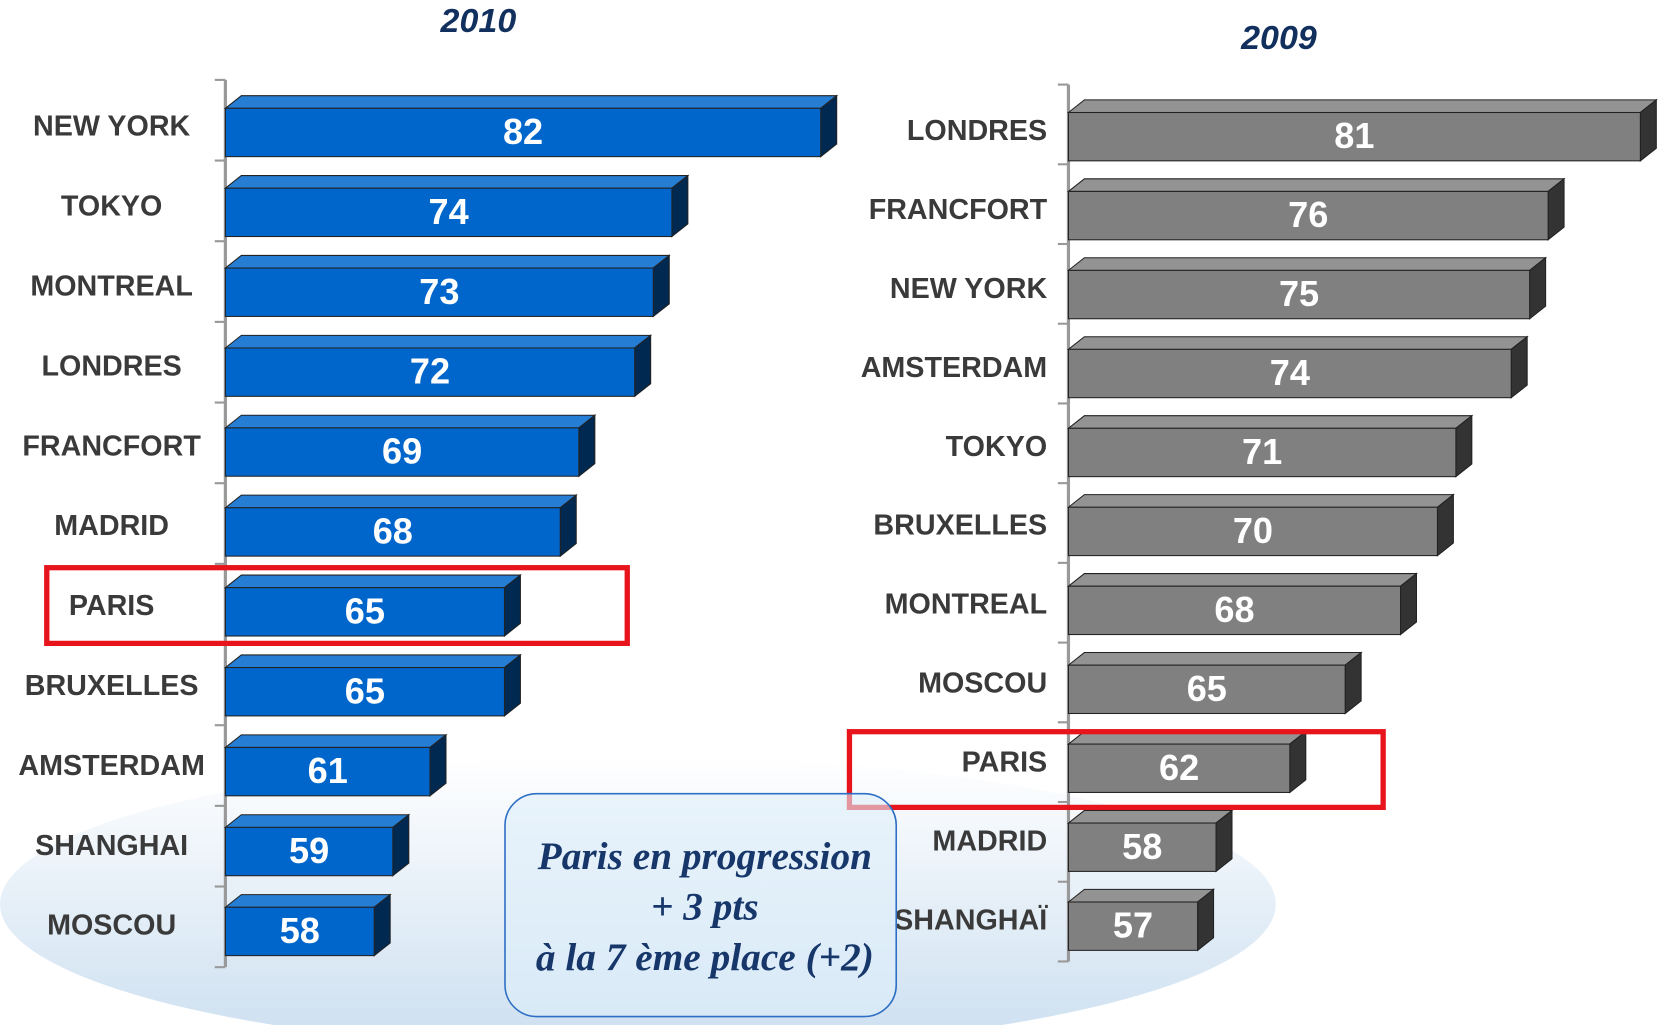 Image resolution: width=1667 pixels, height=1025 pixels. I want to click on value-label: 72, so click(430, 371).